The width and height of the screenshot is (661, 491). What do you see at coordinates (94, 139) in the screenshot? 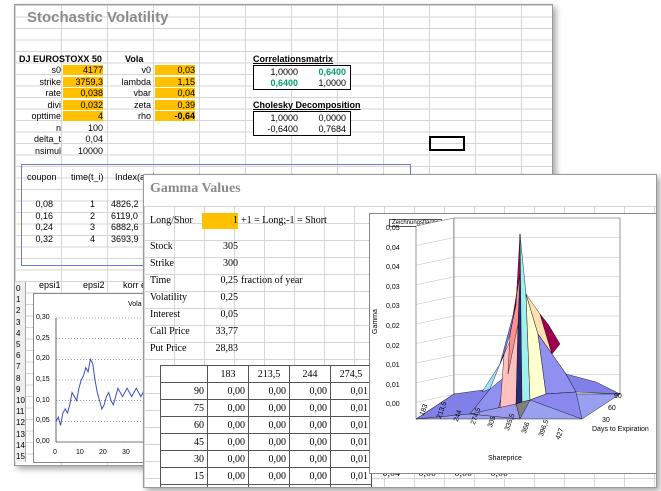
I see `param-value: 0,04` at bounding box center [94, 139].